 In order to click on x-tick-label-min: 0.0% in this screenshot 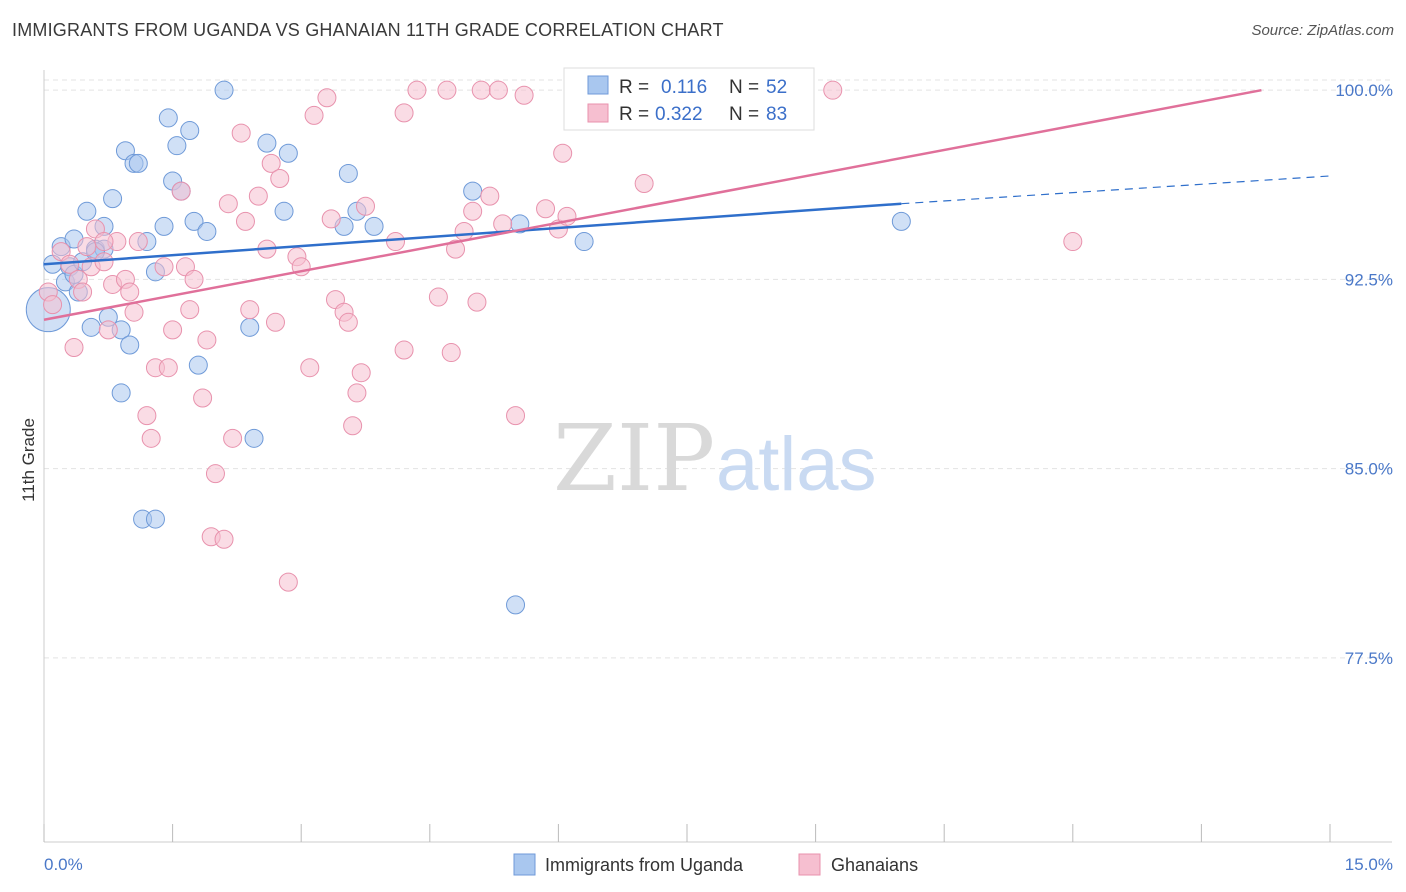, I will do `click(63, 864)`.